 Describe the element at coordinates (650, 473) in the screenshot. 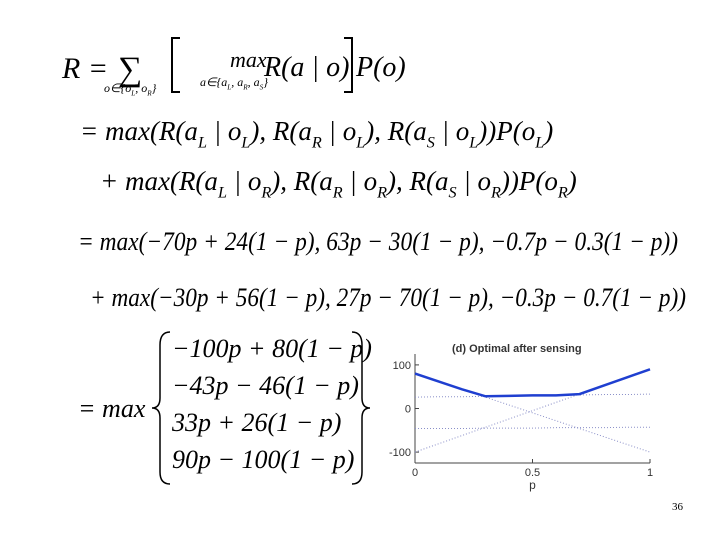

I see `x-tick-label: 1` at that location.